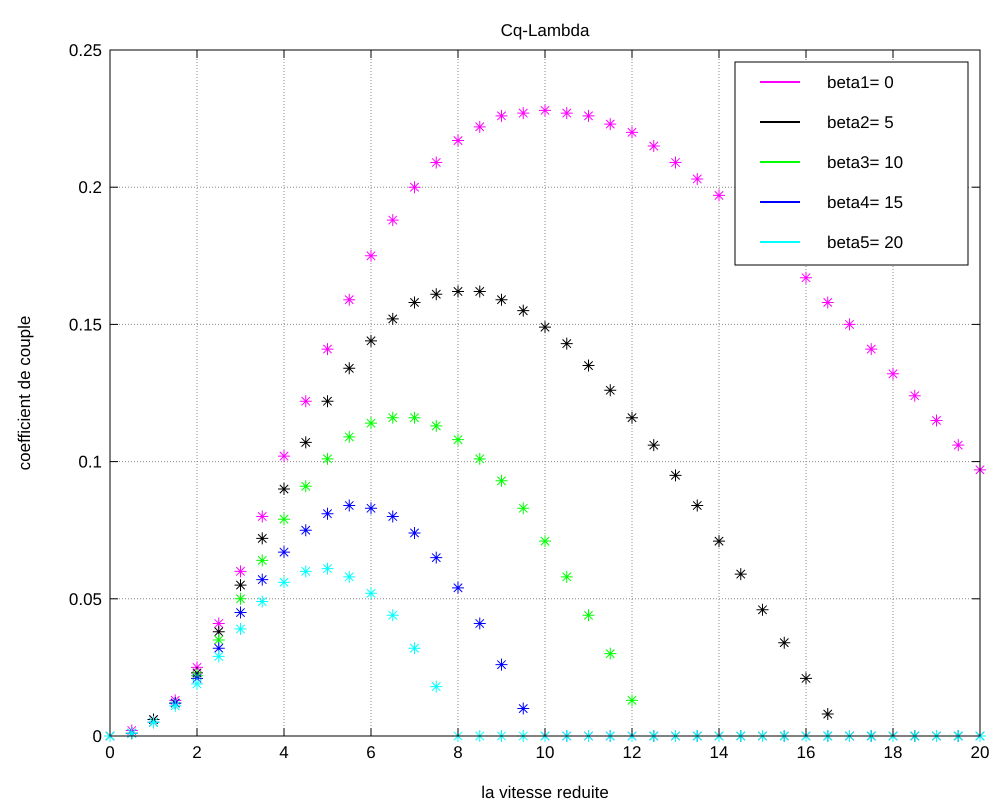  What do you see at coordinates (85, 324) in the screenshot?
I see `y-tick-label: 0.15` at bounding box center [85, 324].